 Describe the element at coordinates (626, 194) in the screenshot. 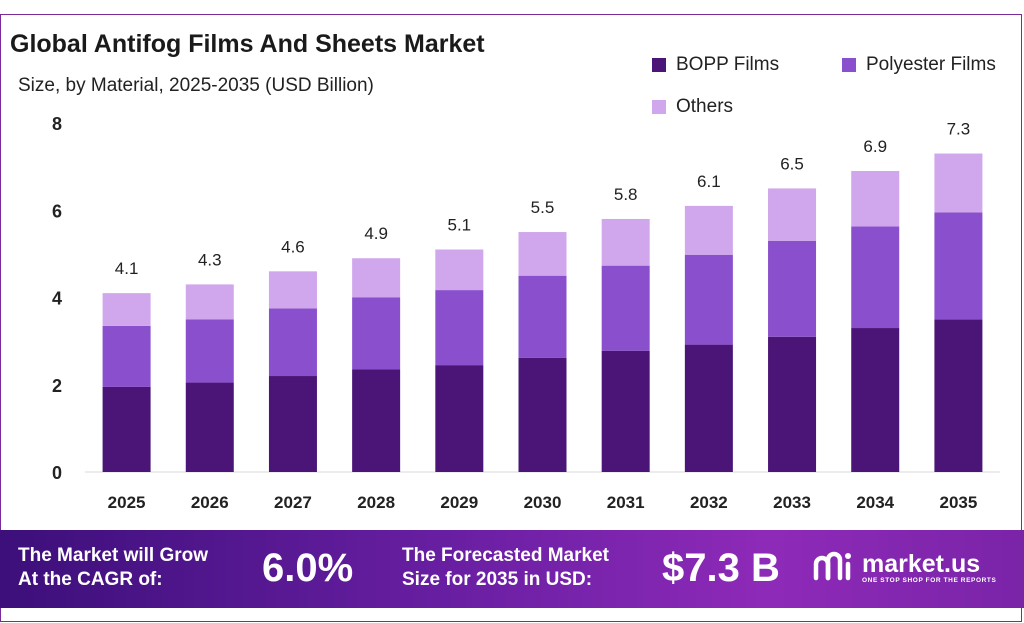

I see `total-label-2031: 5.8` at that location.